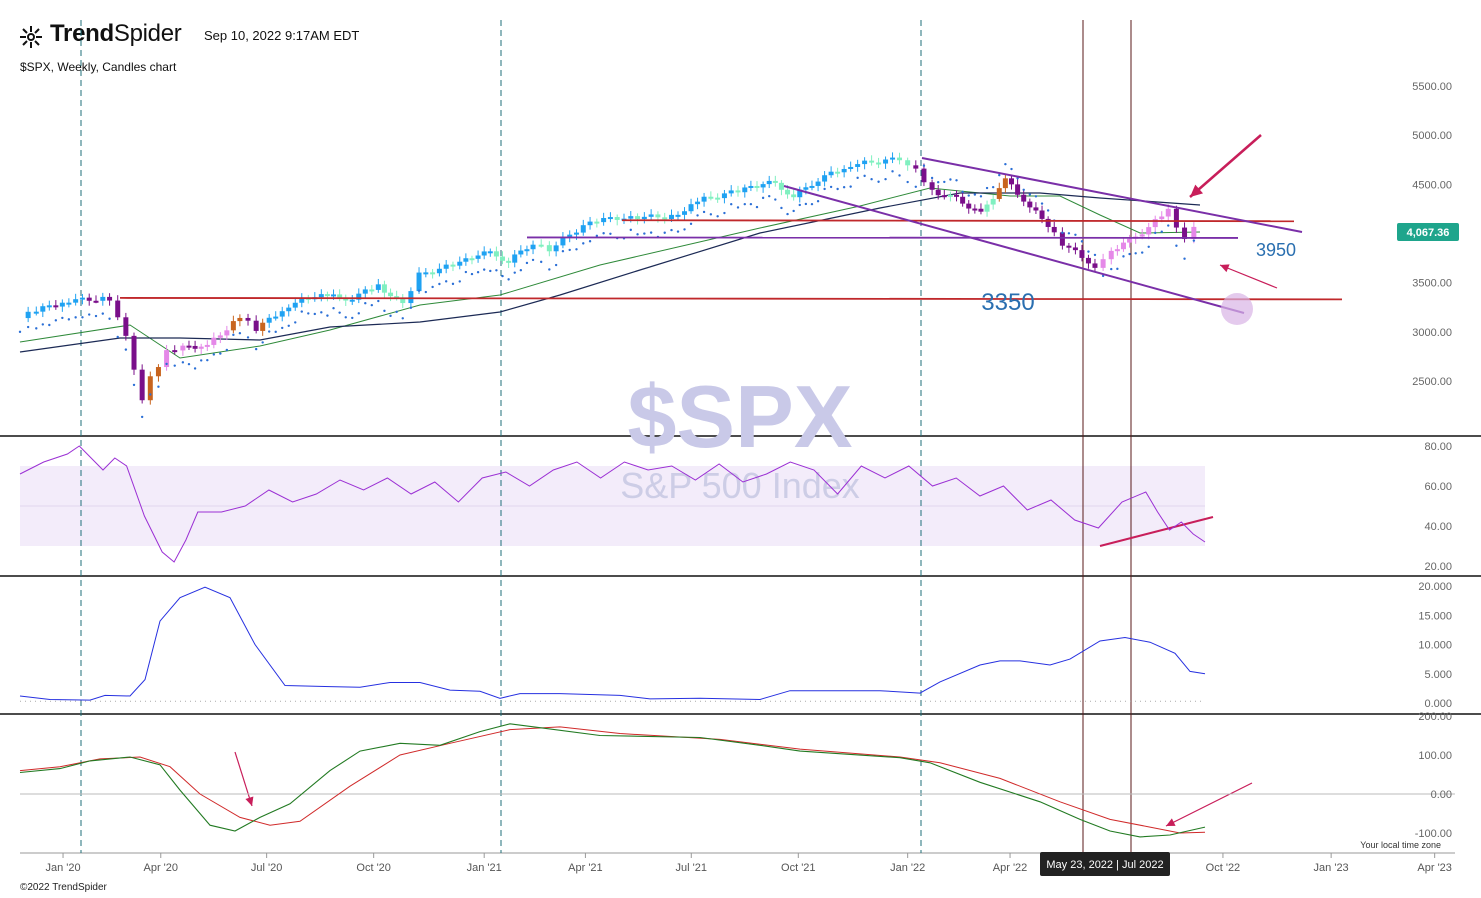  I want to click on annotation-arrow-macd-cross, so click(1209, 804).